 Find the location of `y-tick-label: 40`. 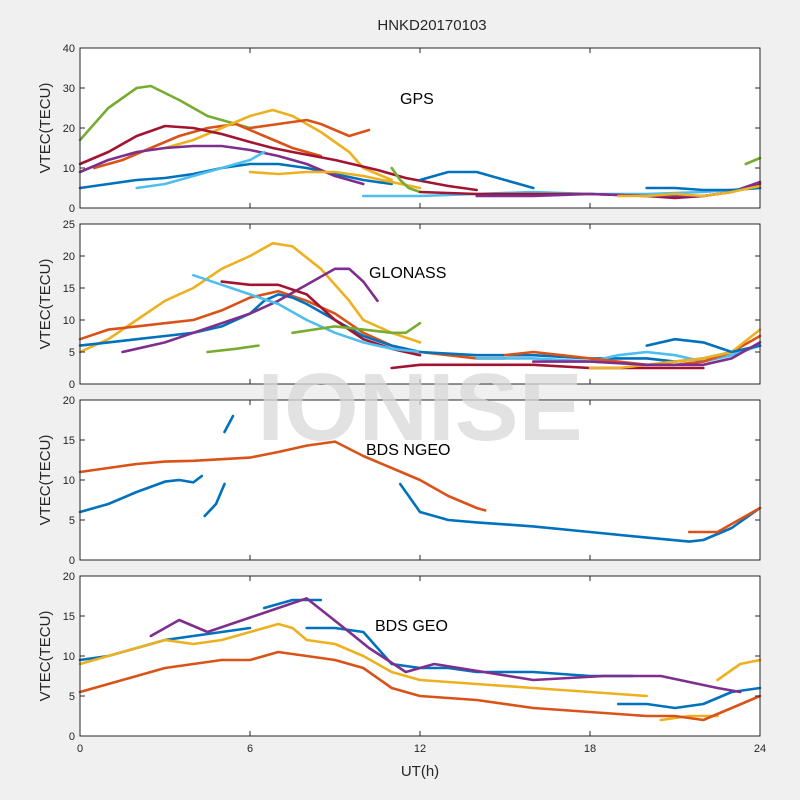

y-tick-label: 40 is located at coordinates (69, 49).